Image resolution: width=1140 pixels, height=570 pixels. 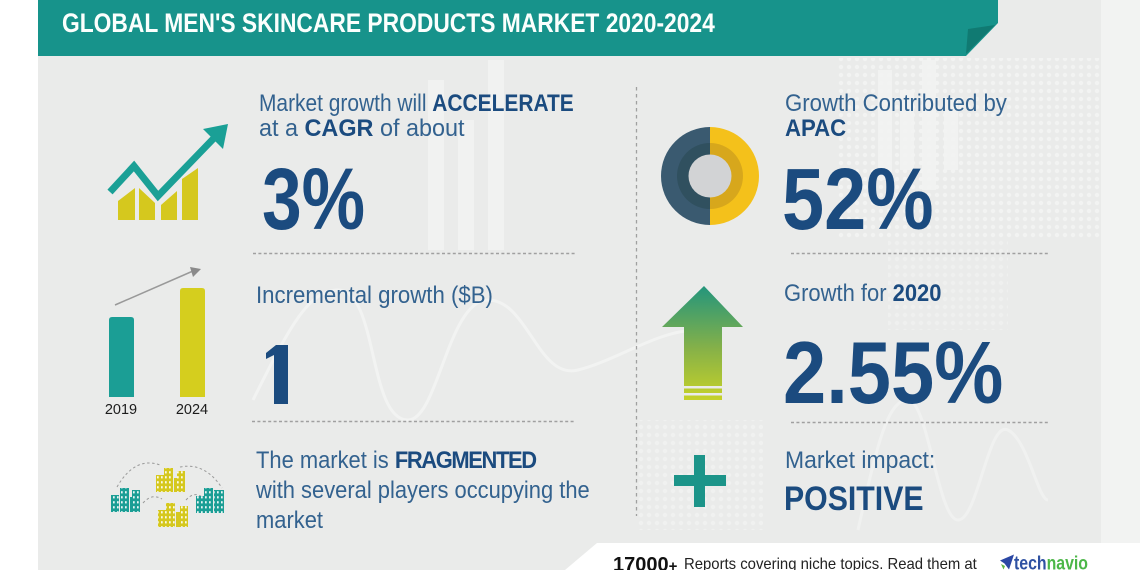 I want to click on svg-text: technavio, so click(x=1051, y=562).